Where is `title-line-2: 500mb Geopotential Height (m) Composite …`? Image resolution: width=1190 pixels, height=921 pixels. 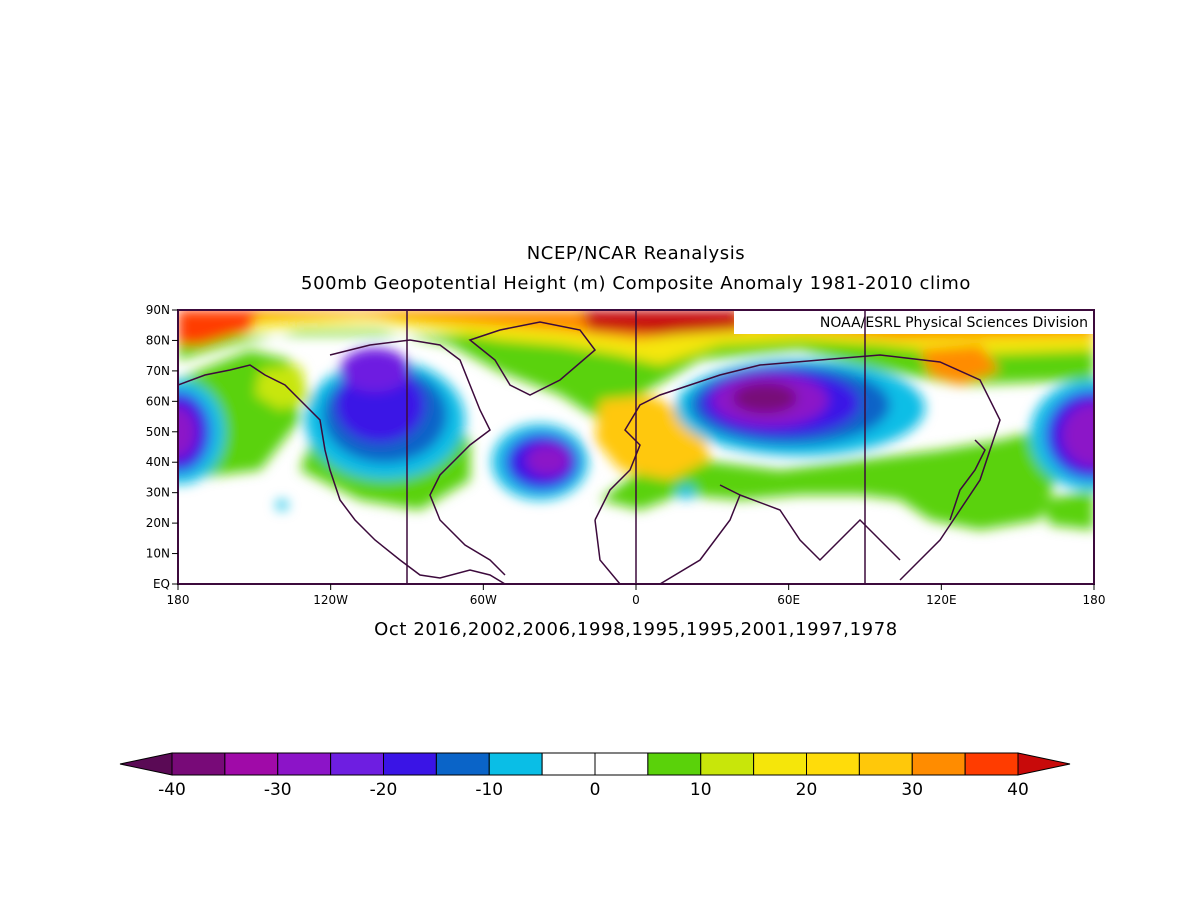
title-line-2: 500mb Geopotential Height (m) Composite … is located at coordinates (636, 283).